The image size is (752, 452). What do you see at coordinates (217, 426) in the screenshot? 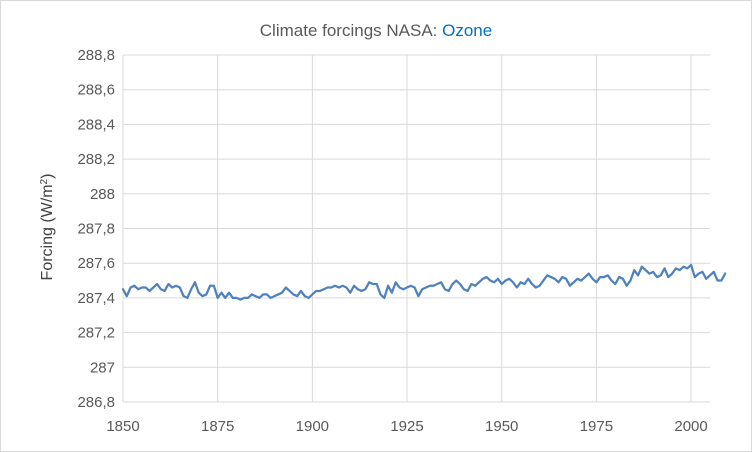
I see `x-tick-label: 1875` at bounding box center [217, 426].